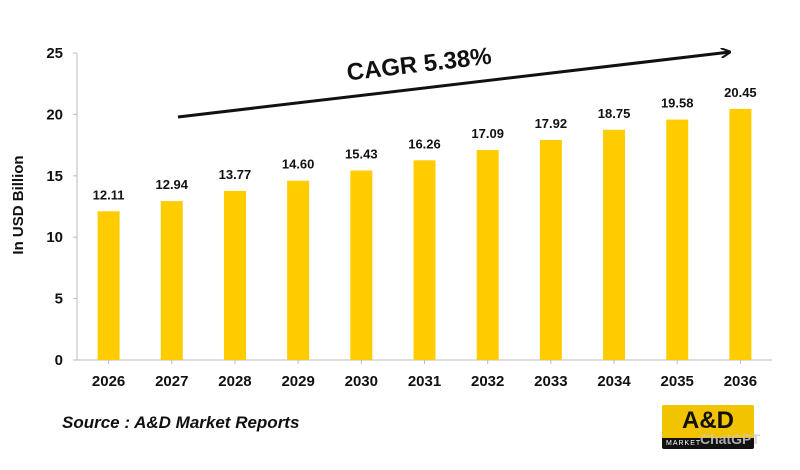  I want to click on y-tick-label: 5, so click(59, 299).